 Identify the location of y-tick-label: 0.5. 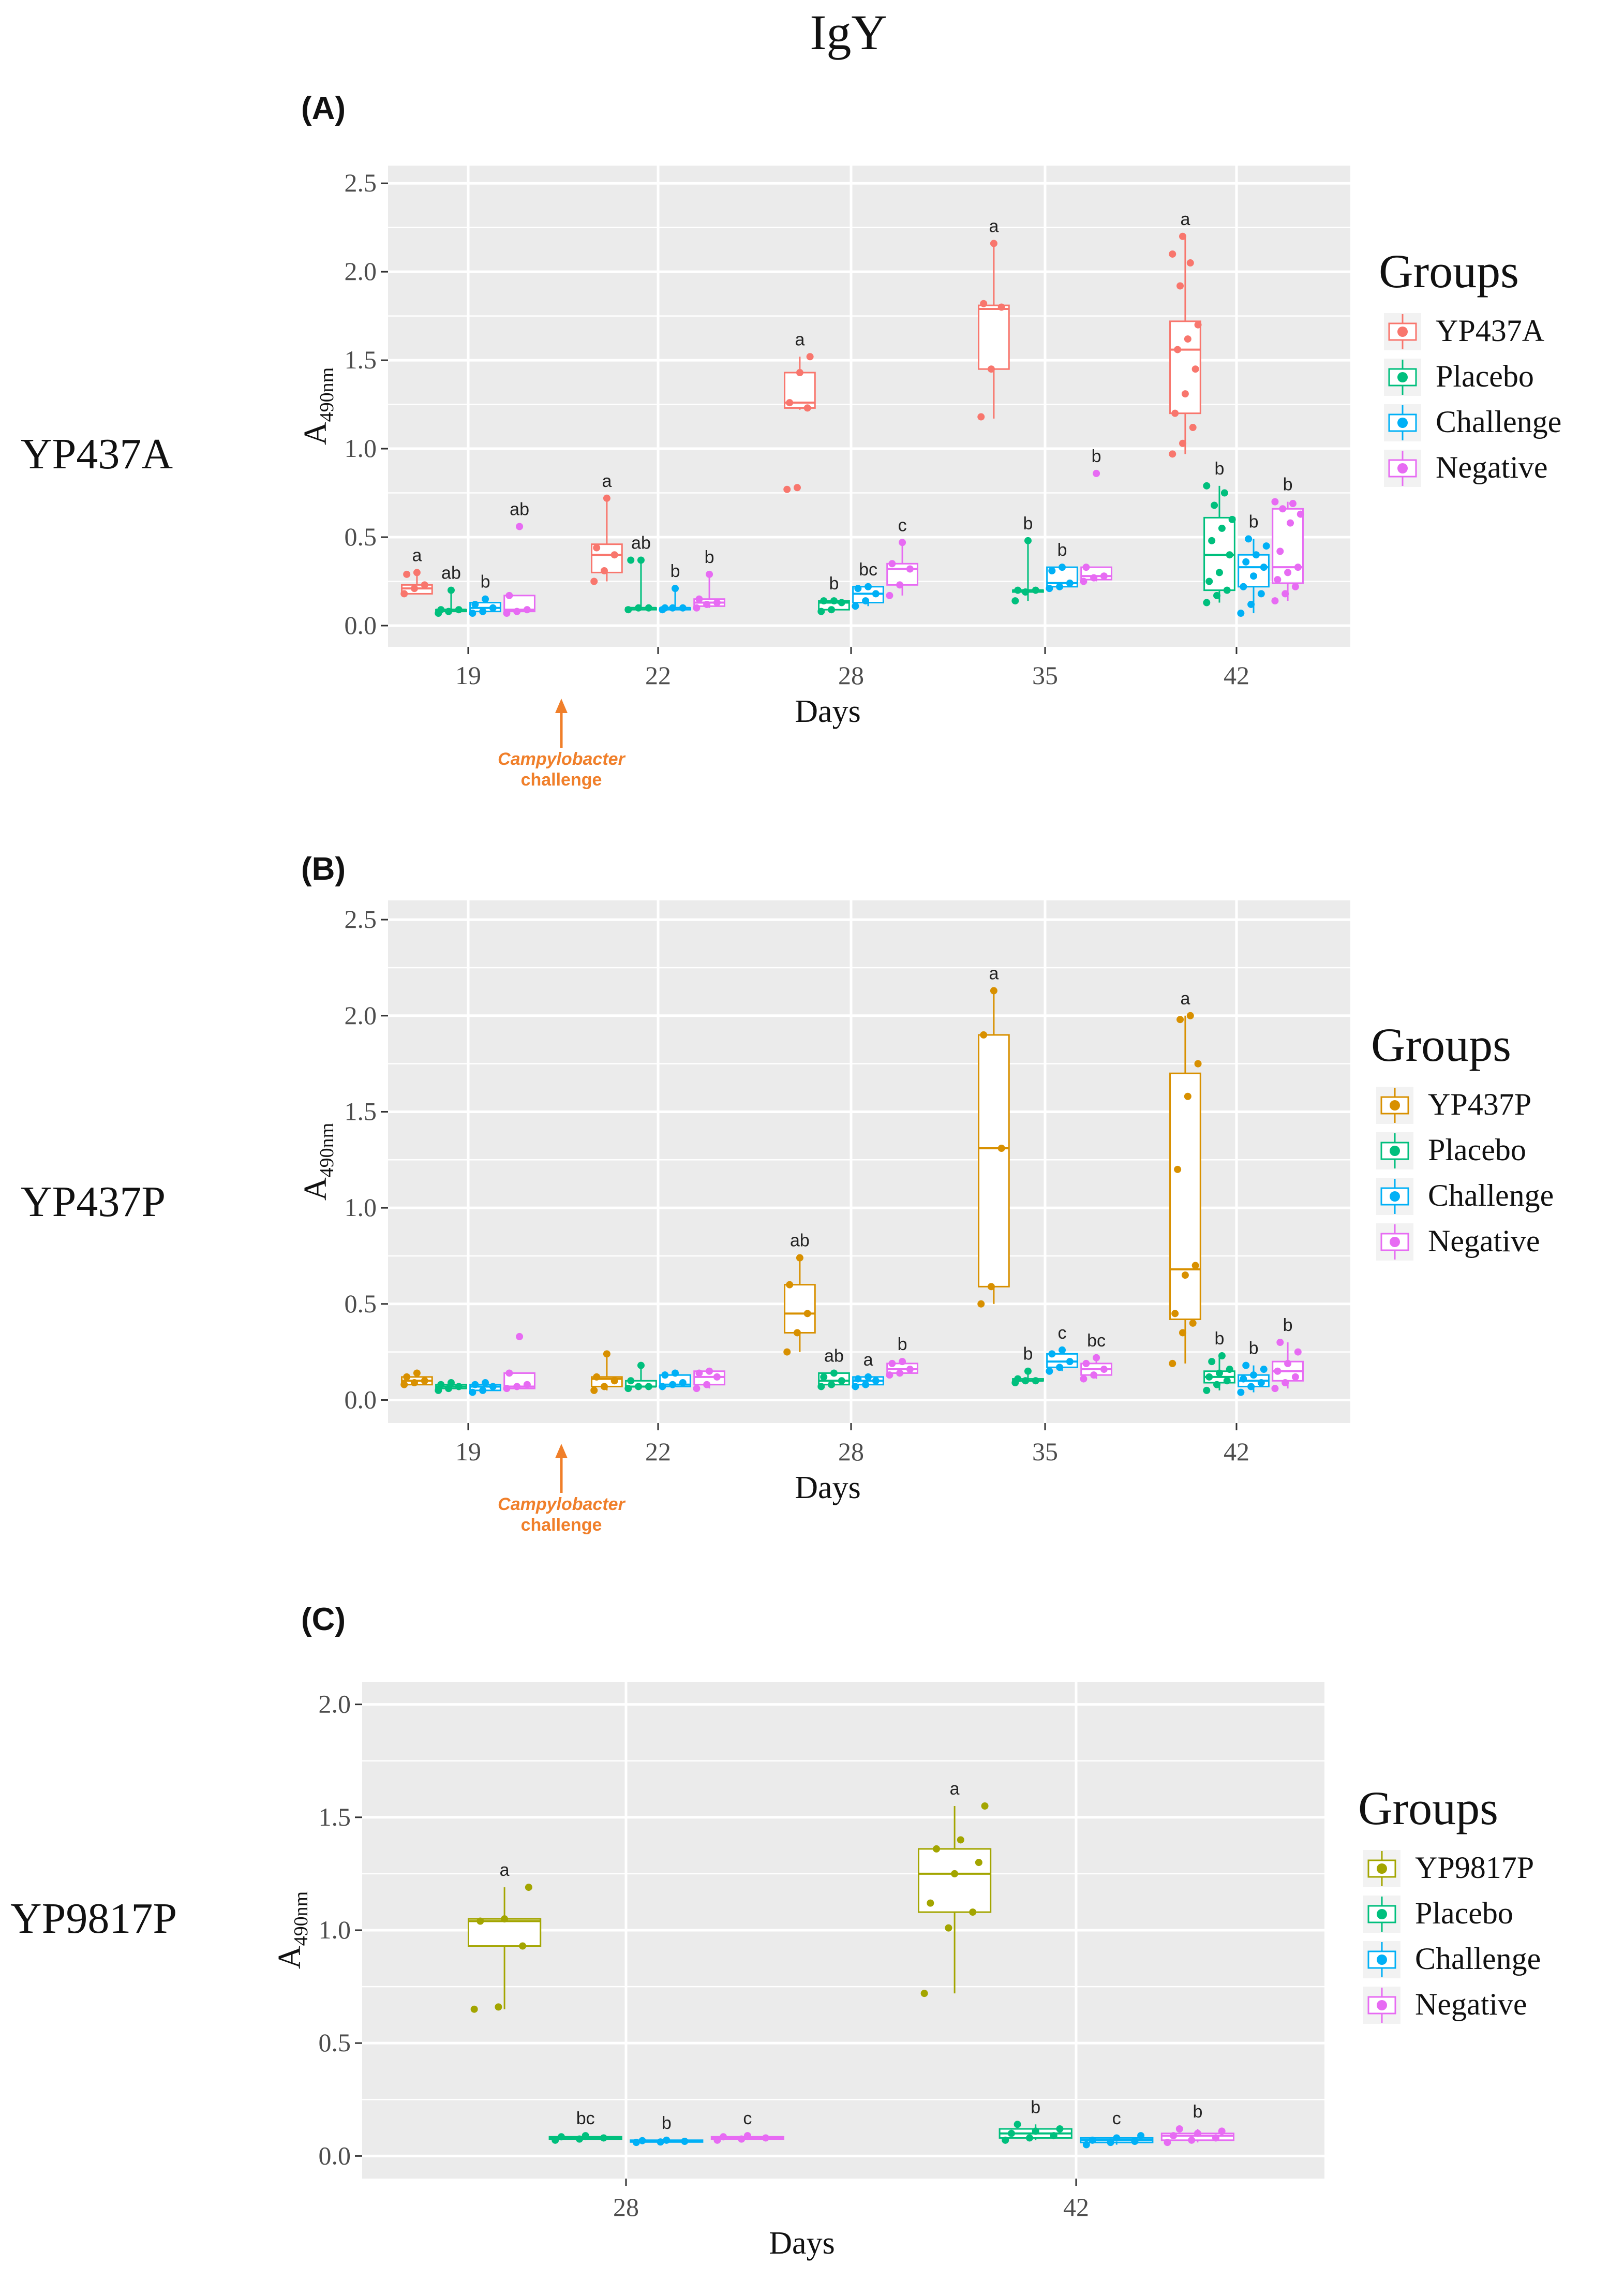
(361, 537).